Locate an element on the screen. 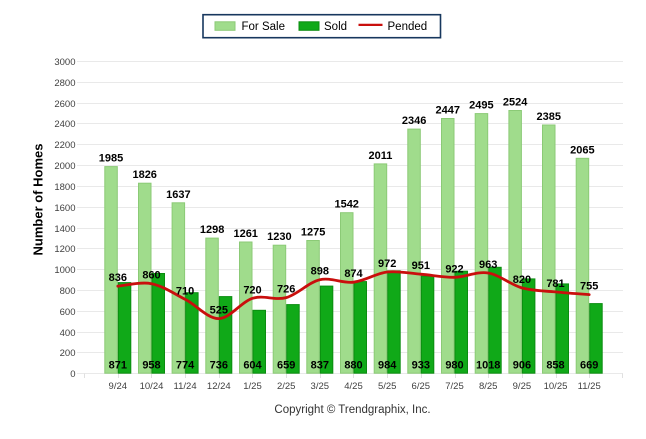  svg-text: 2524 is located at coordinates (515, 103).